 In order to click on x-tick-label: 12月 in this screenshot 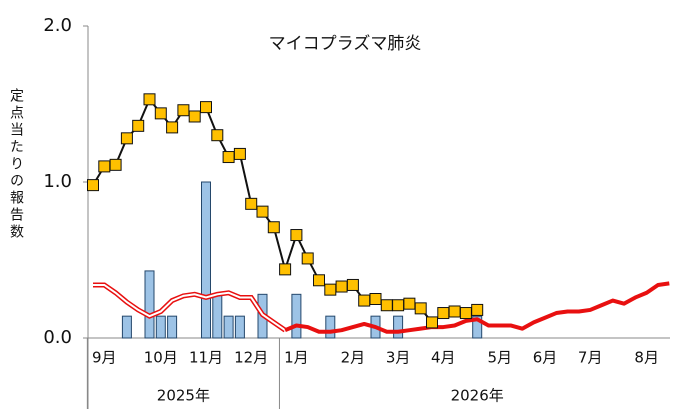, I will do `click(251, 358)`.